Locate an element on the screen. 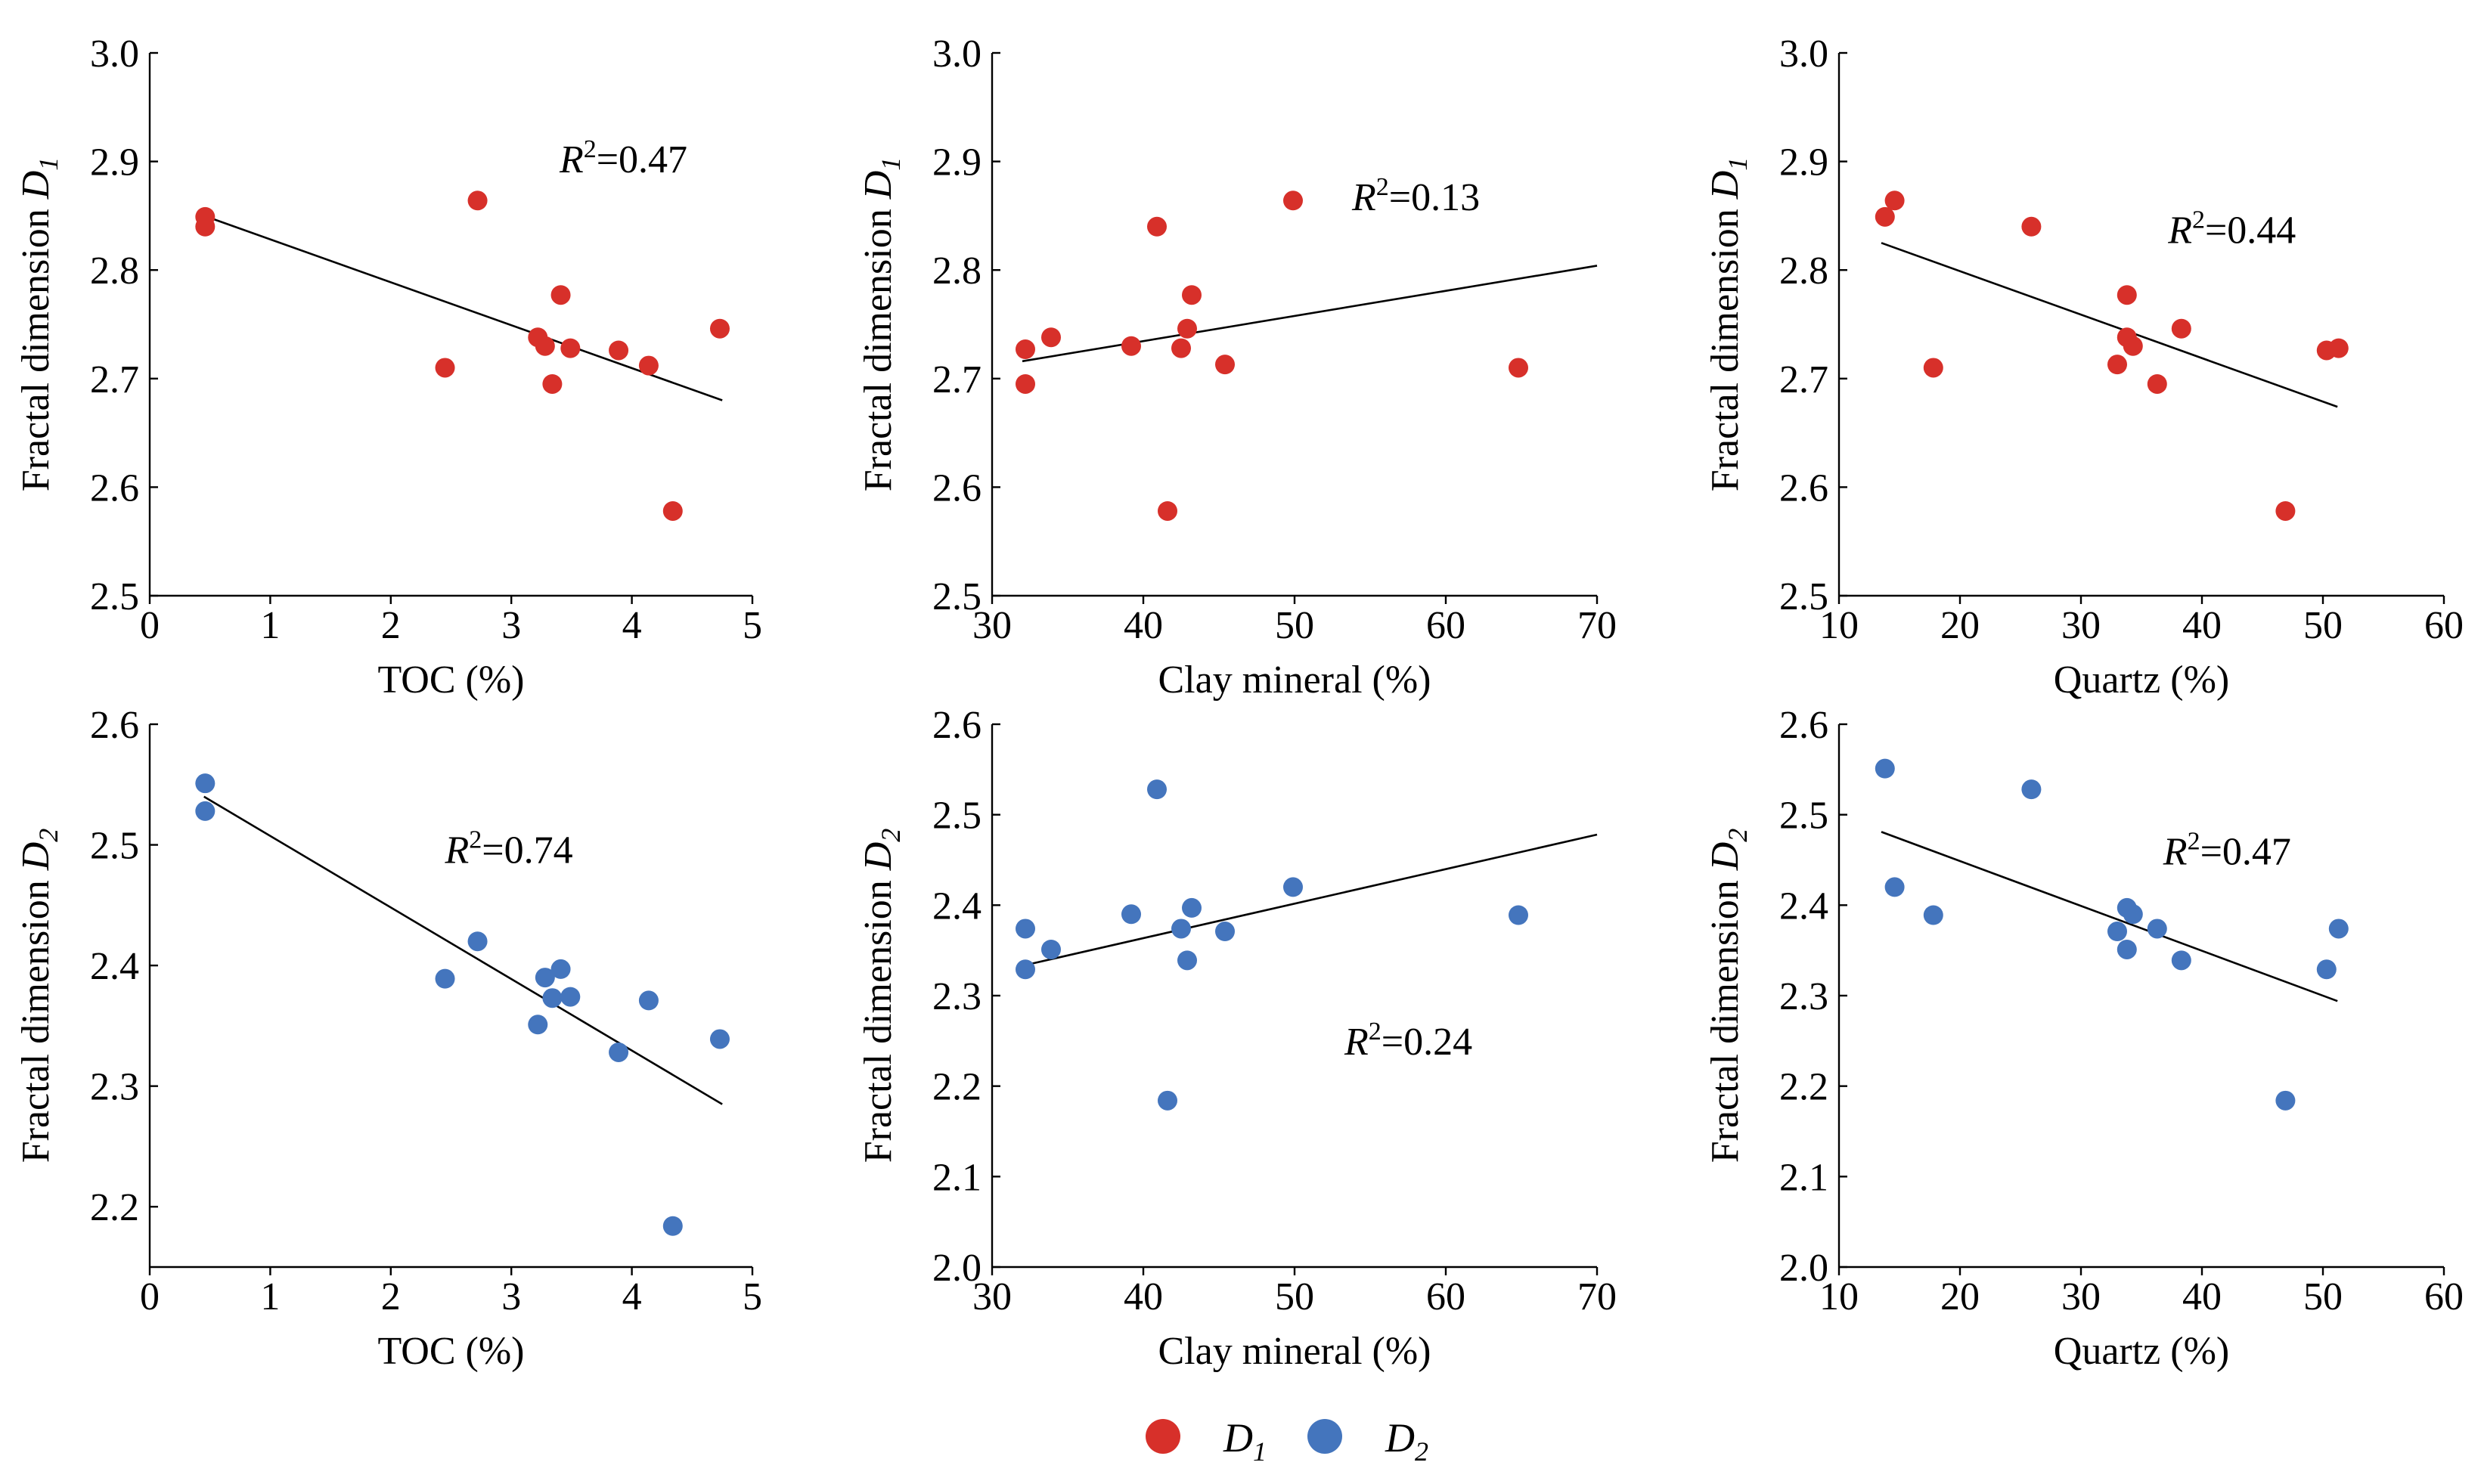 Image resolution: width=2484 pixels, height=1484 pixels. panel-5-x-tick-label: 40 is located at coordinates (1143, 1296).